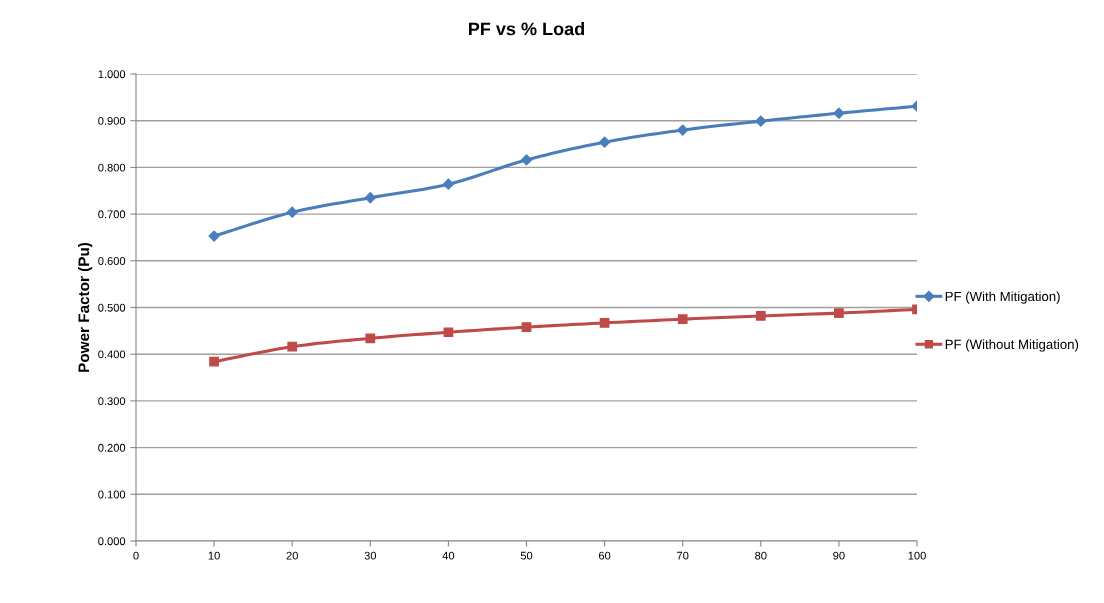 The image size is (1104, 603). Describe the element at coordinates (85, 307) in the screenshot. I see `y-axis-title: Power Factor (Pu)` at that location.